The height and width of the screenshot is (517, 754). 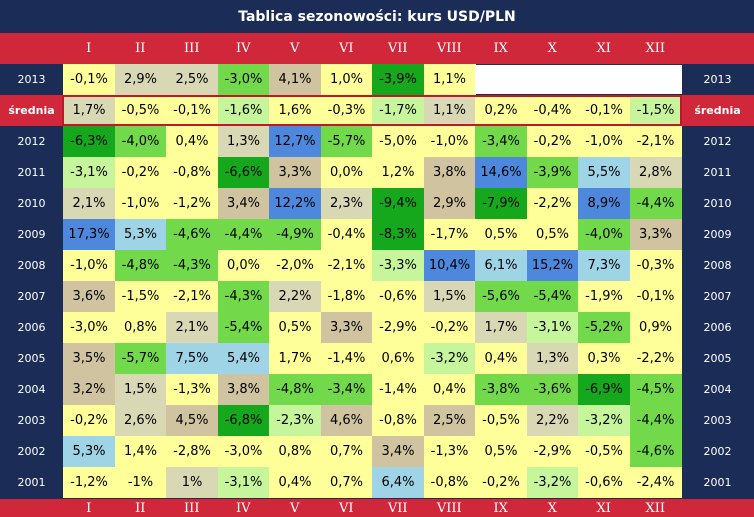 I want to click on row-label-right: 2006, so click(x=717, y=327).